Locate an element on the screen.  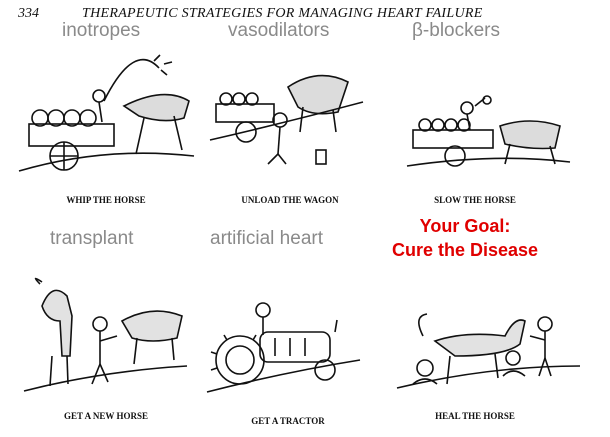
page-number: 334 is located at coordinates (28, 13).